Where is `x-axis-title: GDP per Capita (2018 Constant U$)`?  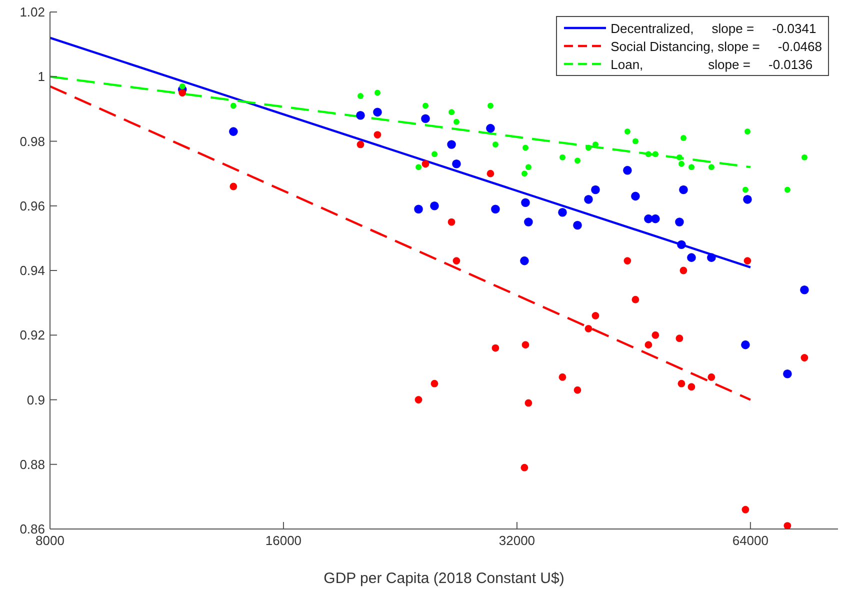
x-axis-title: GDP per Capita (2018 Constant U$) is located at coordinates (444, 578).